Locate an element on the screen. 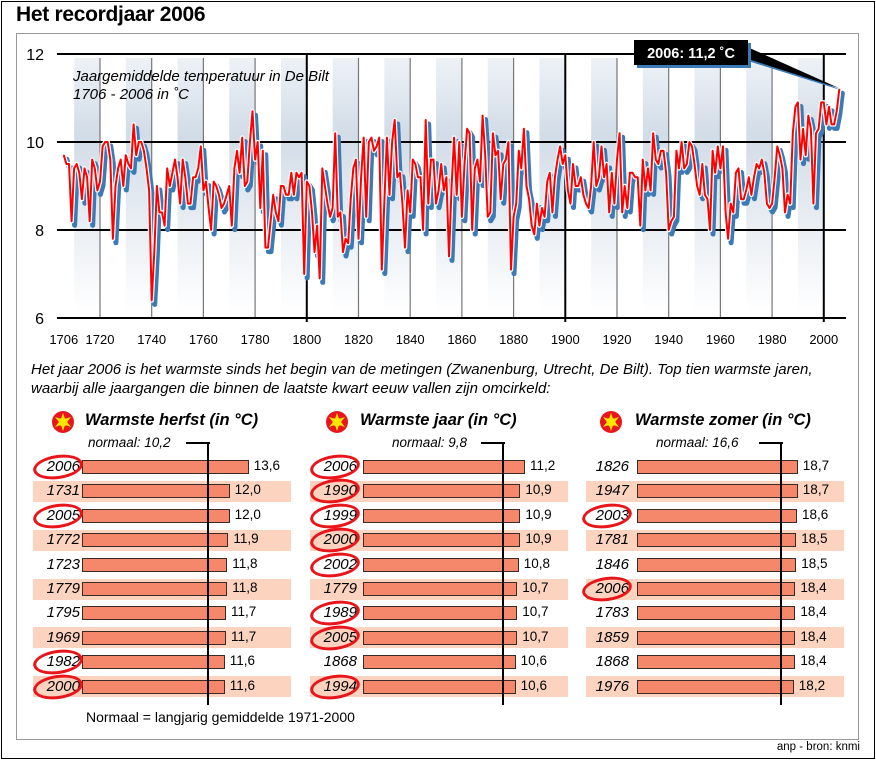 The width and height of the screenshot is (876, 760). x-tick-label: 1840 is located at coordinates (410, 339).